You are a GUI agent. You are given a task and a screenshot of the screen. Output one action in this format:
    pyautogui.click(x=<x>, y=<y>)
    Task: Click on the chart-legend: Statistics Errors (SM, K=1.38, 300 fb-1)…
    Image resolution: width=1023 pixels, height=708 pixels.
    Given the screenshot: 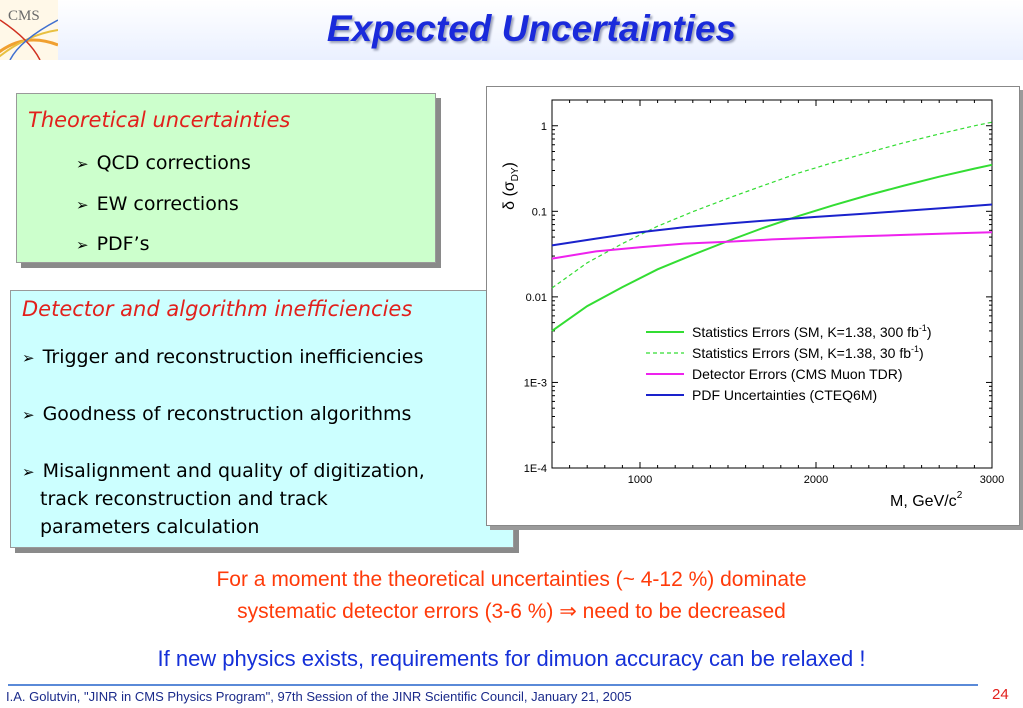 What is the action you would take?
    pyautogui.click(x=789, y=363)
    